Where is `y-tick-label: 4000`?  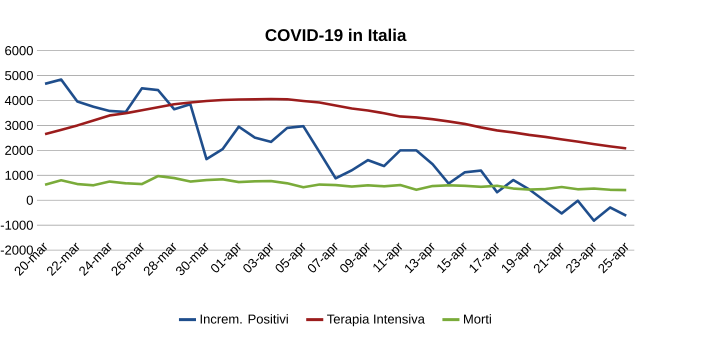
y-tick-label: 4000 is located at coordinates (18, 101).